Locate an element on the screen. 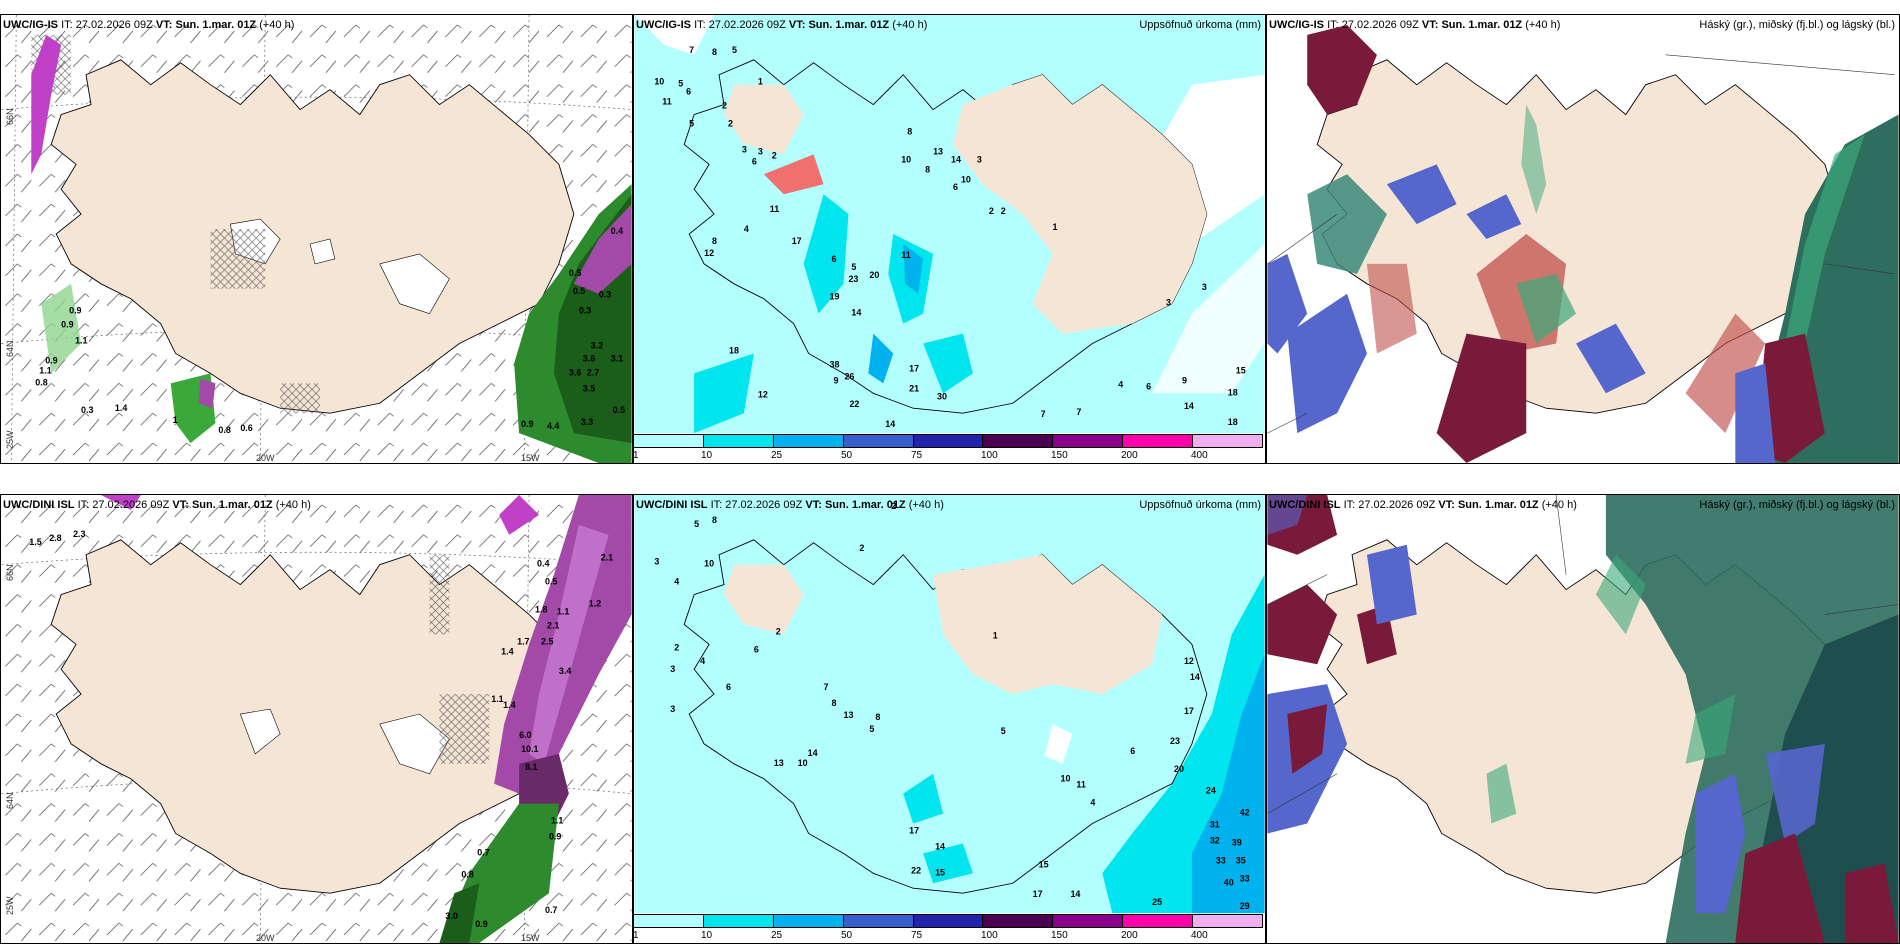 The width and height of the screenshot is (1900, 950). svg-text: 15 is located at coordinates (940, 872).